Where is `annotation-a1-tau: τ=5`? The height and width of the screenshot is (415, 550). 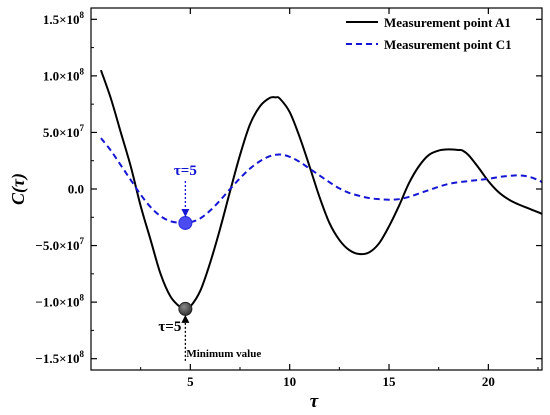 annotation-a1-tau: τ=5 is located at coordinates (169, 327).